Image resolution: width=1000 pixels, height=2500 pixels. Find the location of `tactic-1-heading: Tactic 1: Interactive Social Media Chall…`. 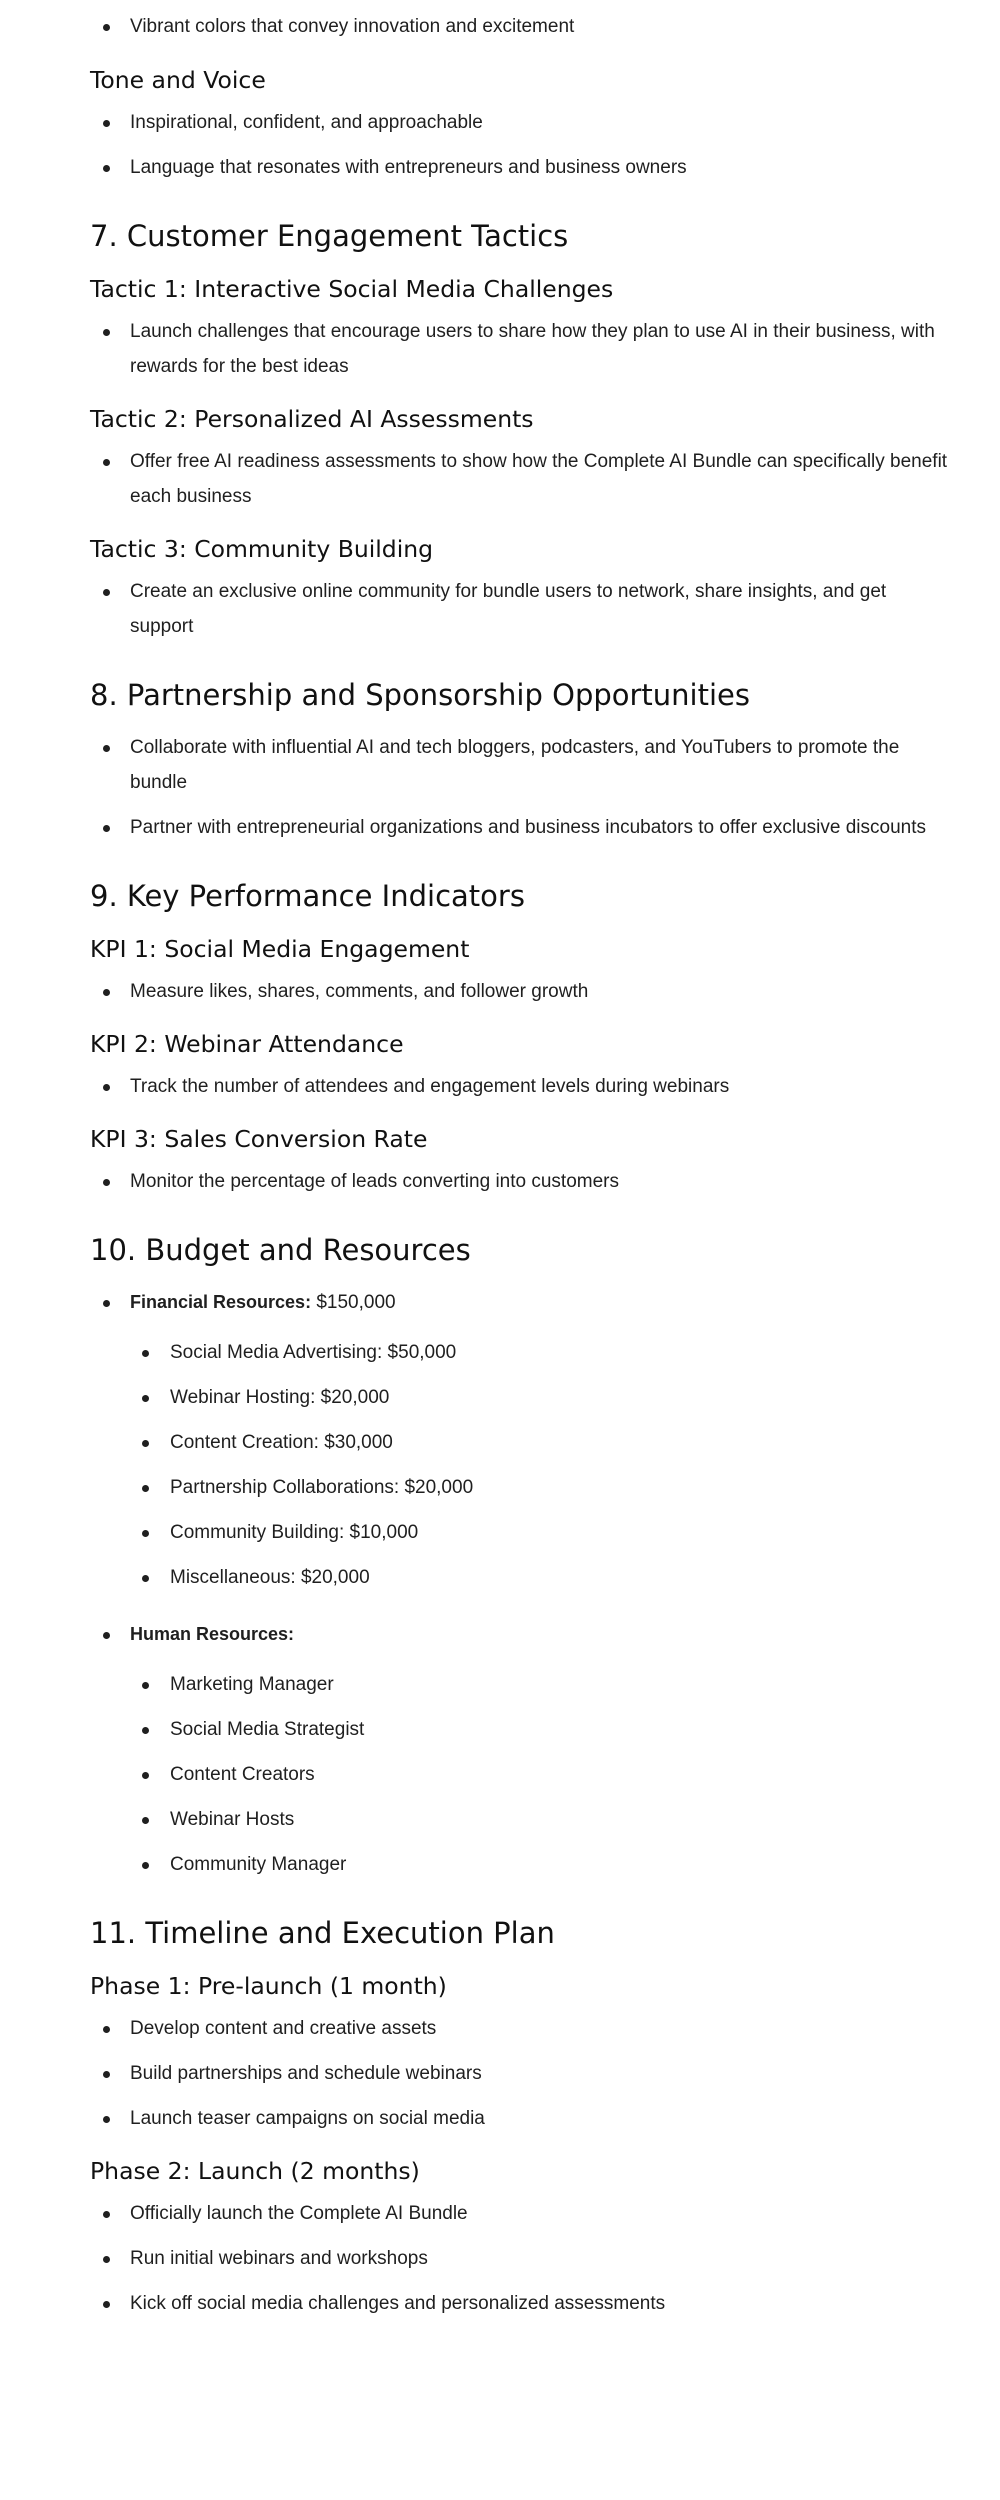

tactic-1-heading: Tactic 1: Interactive Social Media Chall… is located at coordinates (352, 289).